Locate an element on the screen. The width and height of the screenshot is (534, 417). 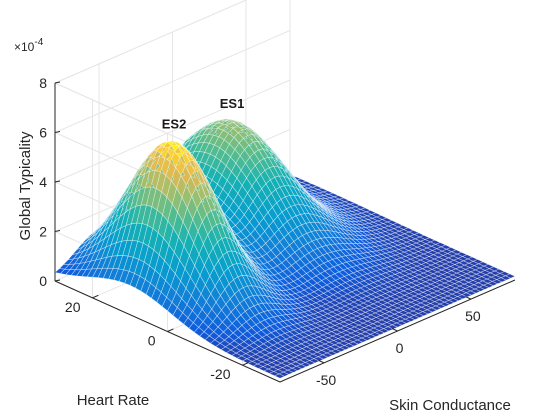
back-edge is located at coordinates (151, 42).